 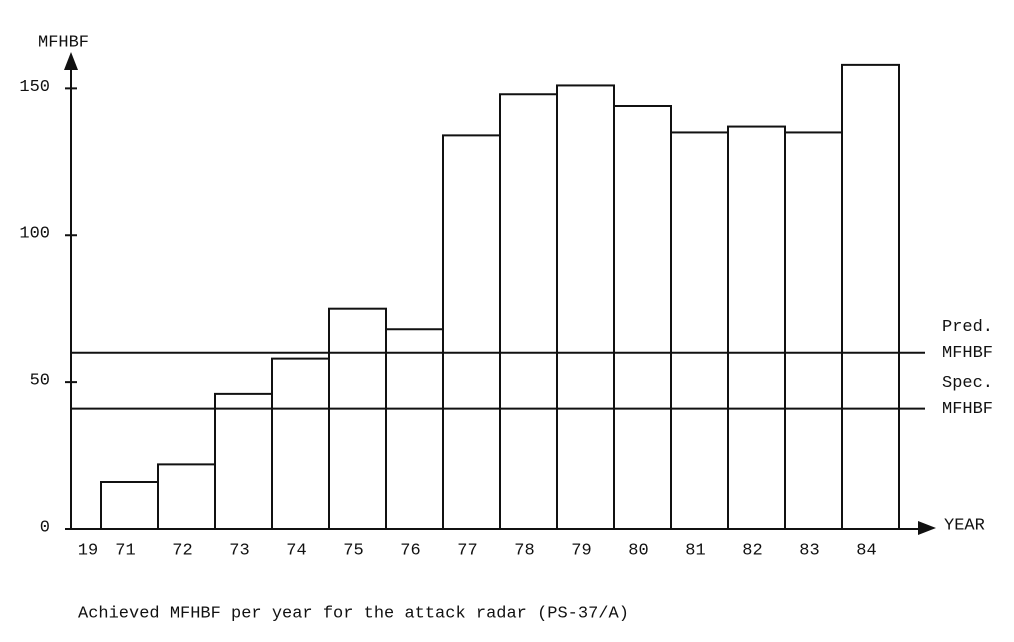 What do you see at coordinates (964, 525) in the screenshot?
I see `x-axis-label: YEAR` at bounding box center [964, 525].